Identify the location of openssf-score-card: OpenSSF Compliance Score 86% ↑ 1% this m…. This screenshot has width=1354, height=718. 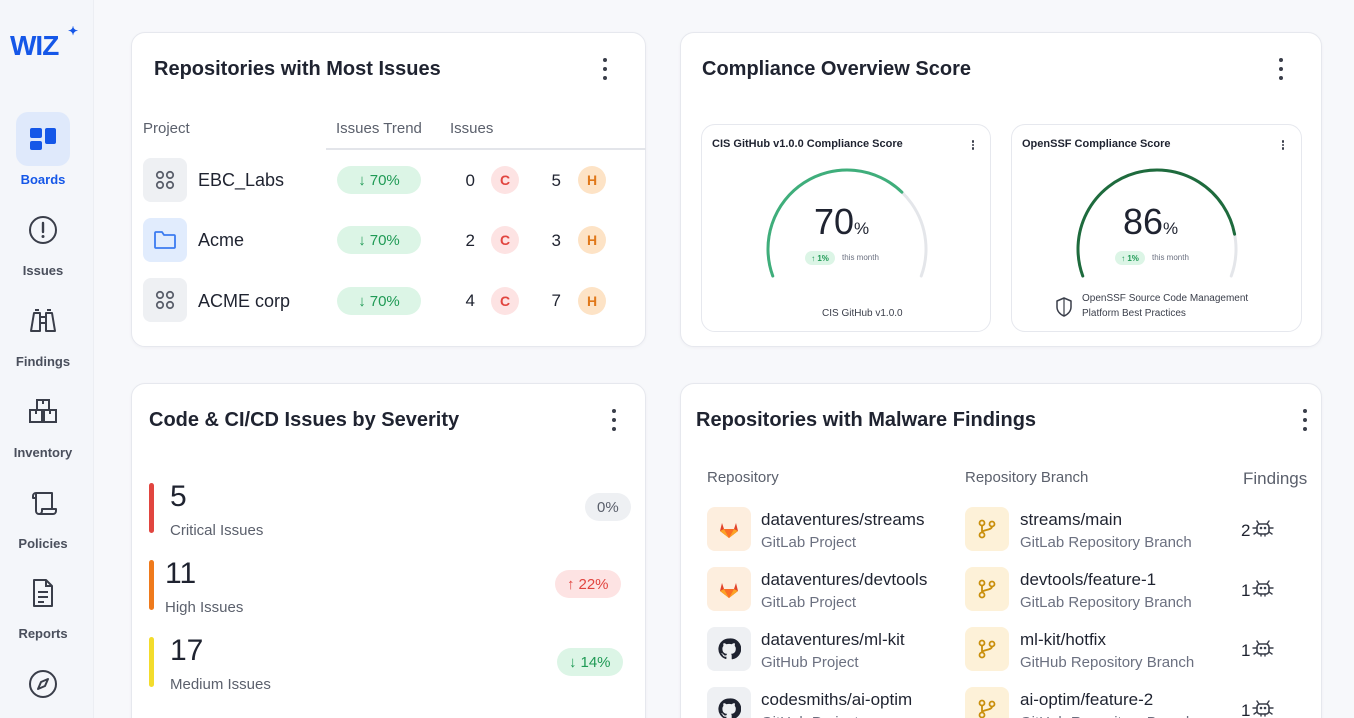
(1156, 228).